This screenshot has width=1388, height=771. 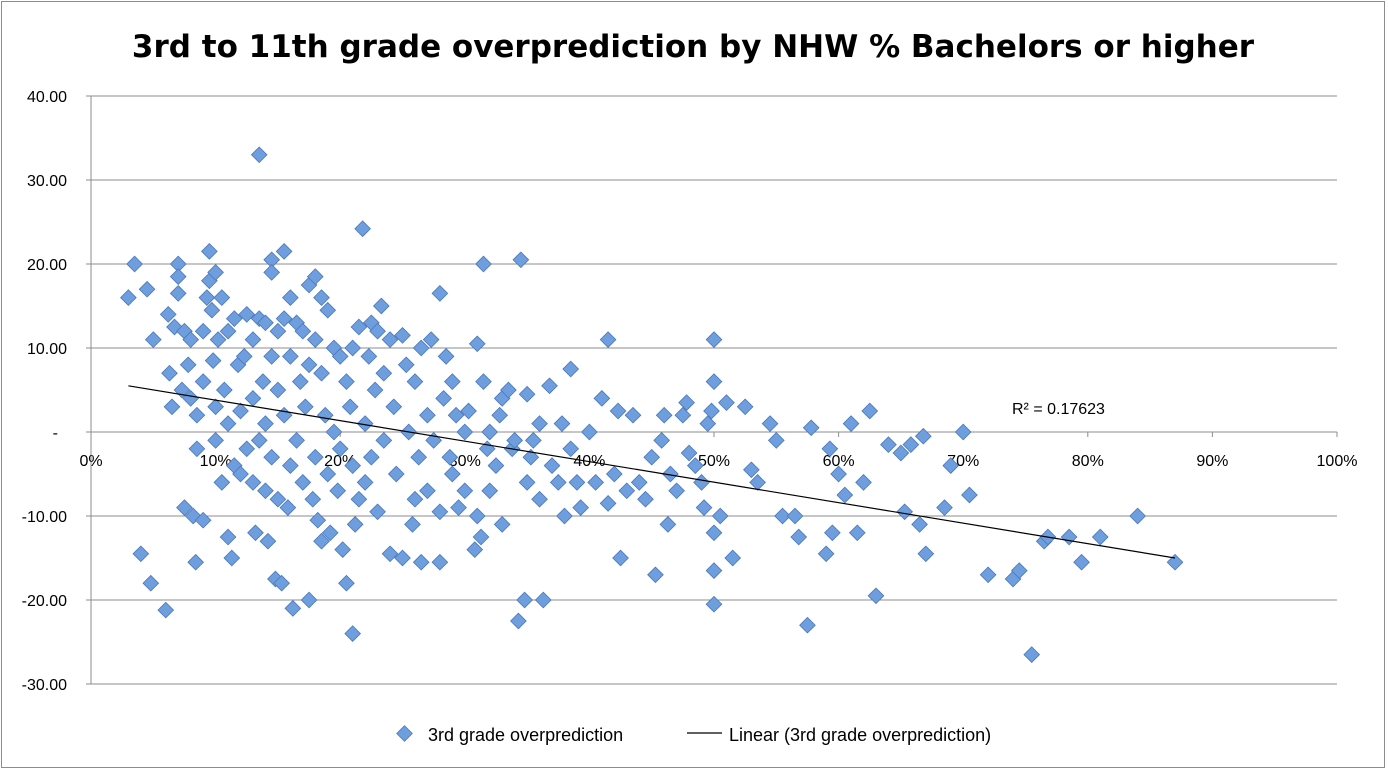 What do you see at coordinates (44, 685) in the screenshot?
I see `y-tick-label: -30.00` at bounding box center [44, 685].